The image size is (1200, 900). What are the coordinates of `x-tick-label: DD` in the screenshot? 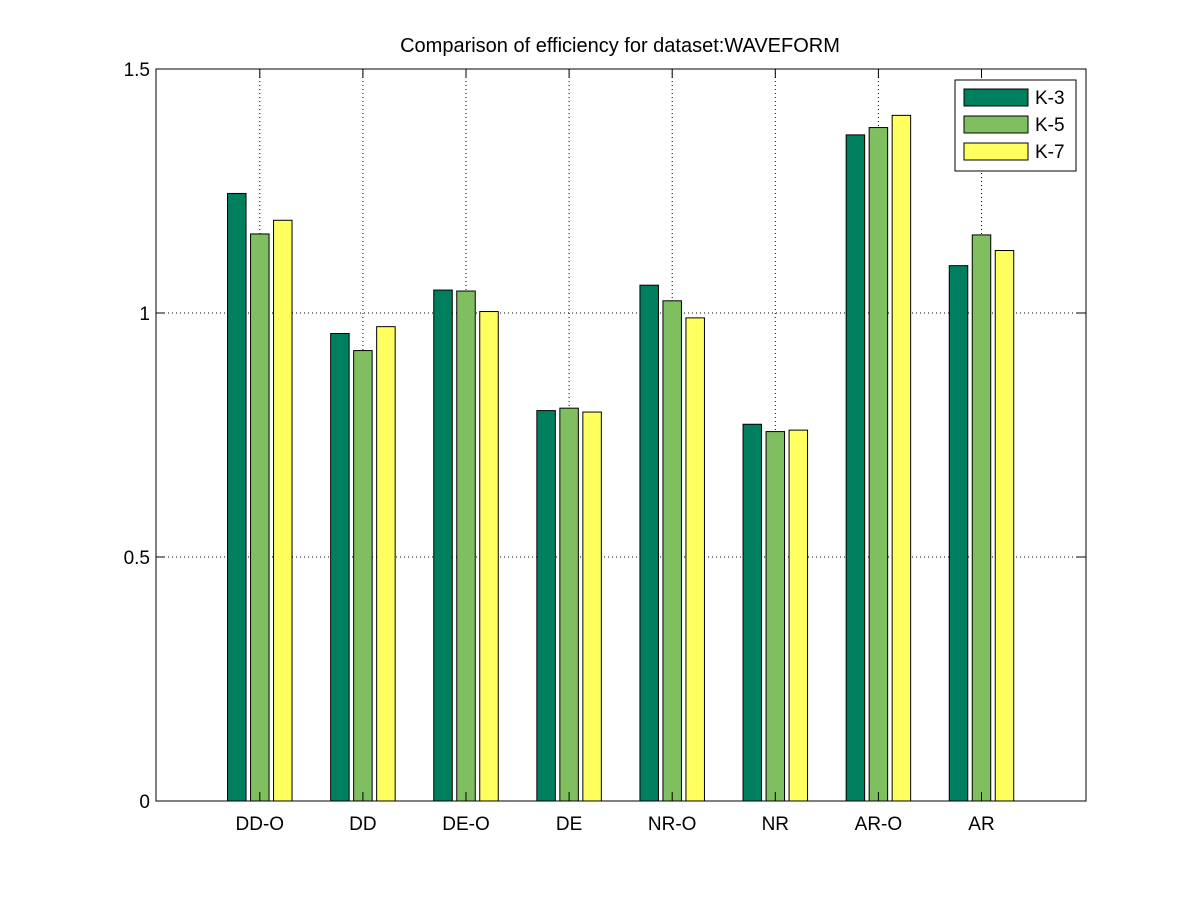 It's located at (362, 824).